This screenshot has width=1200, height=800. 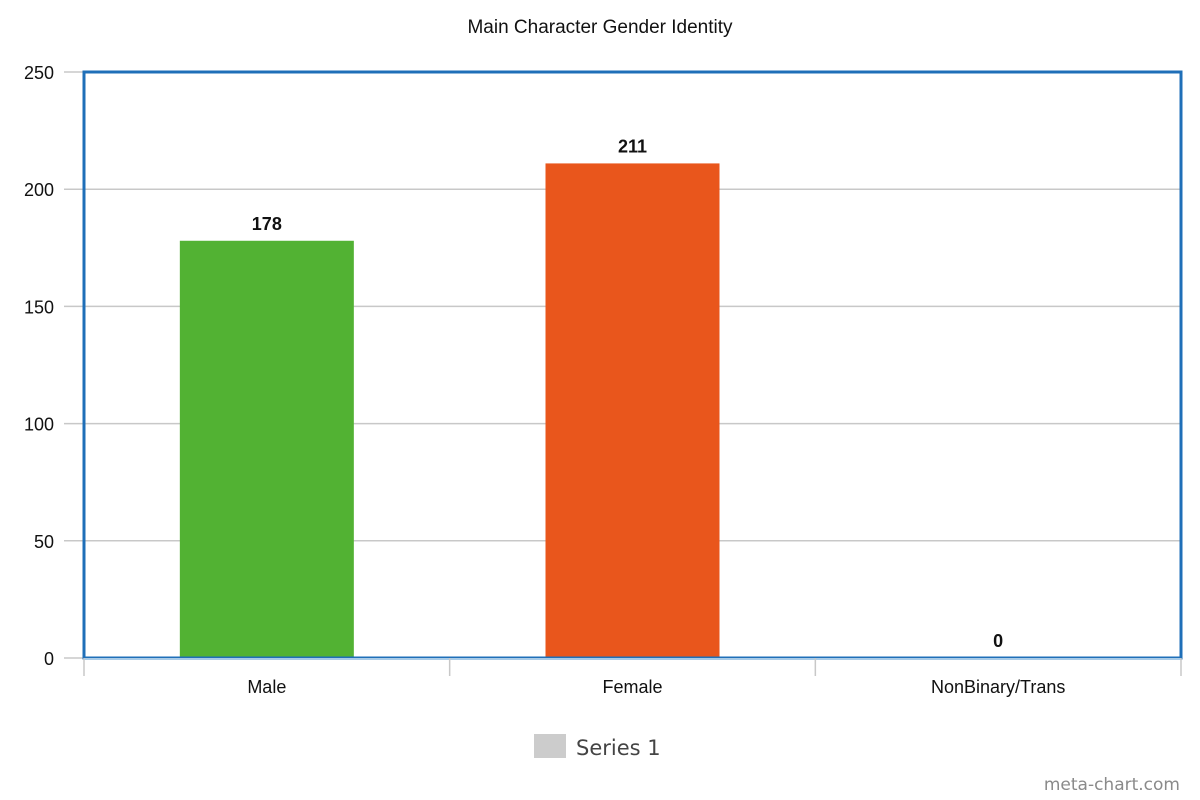 I want to click on legend: Series 1, so click(x=597, y=747).